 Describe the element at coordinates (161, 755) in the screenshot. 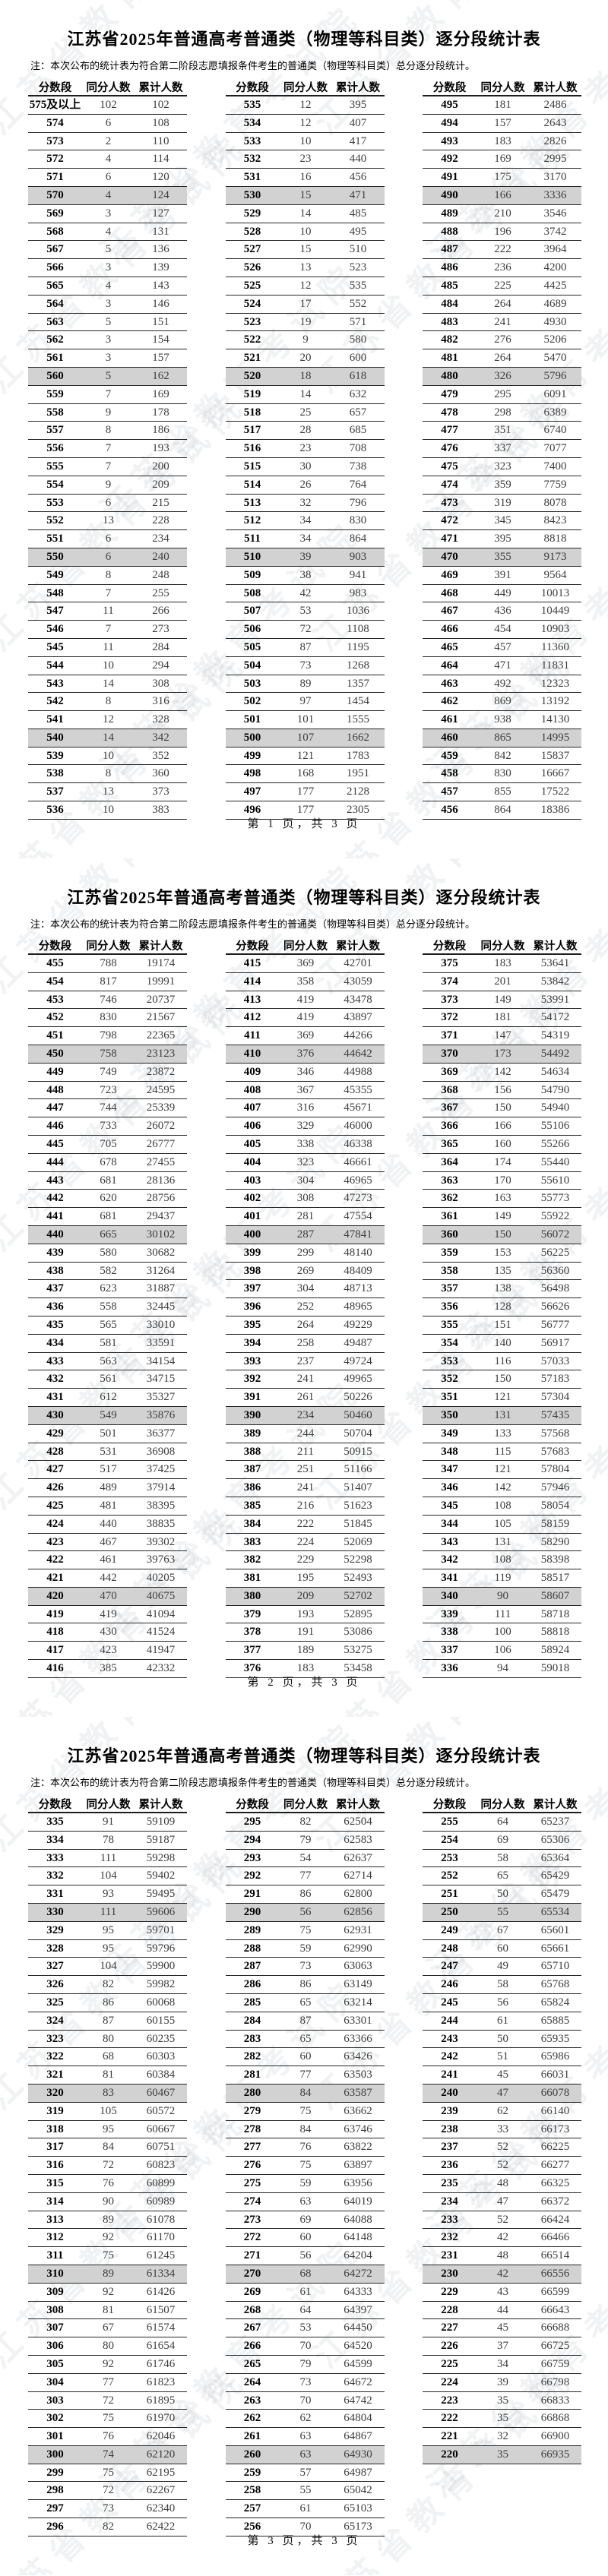

I see `cumulative-cell: 352` at that location.